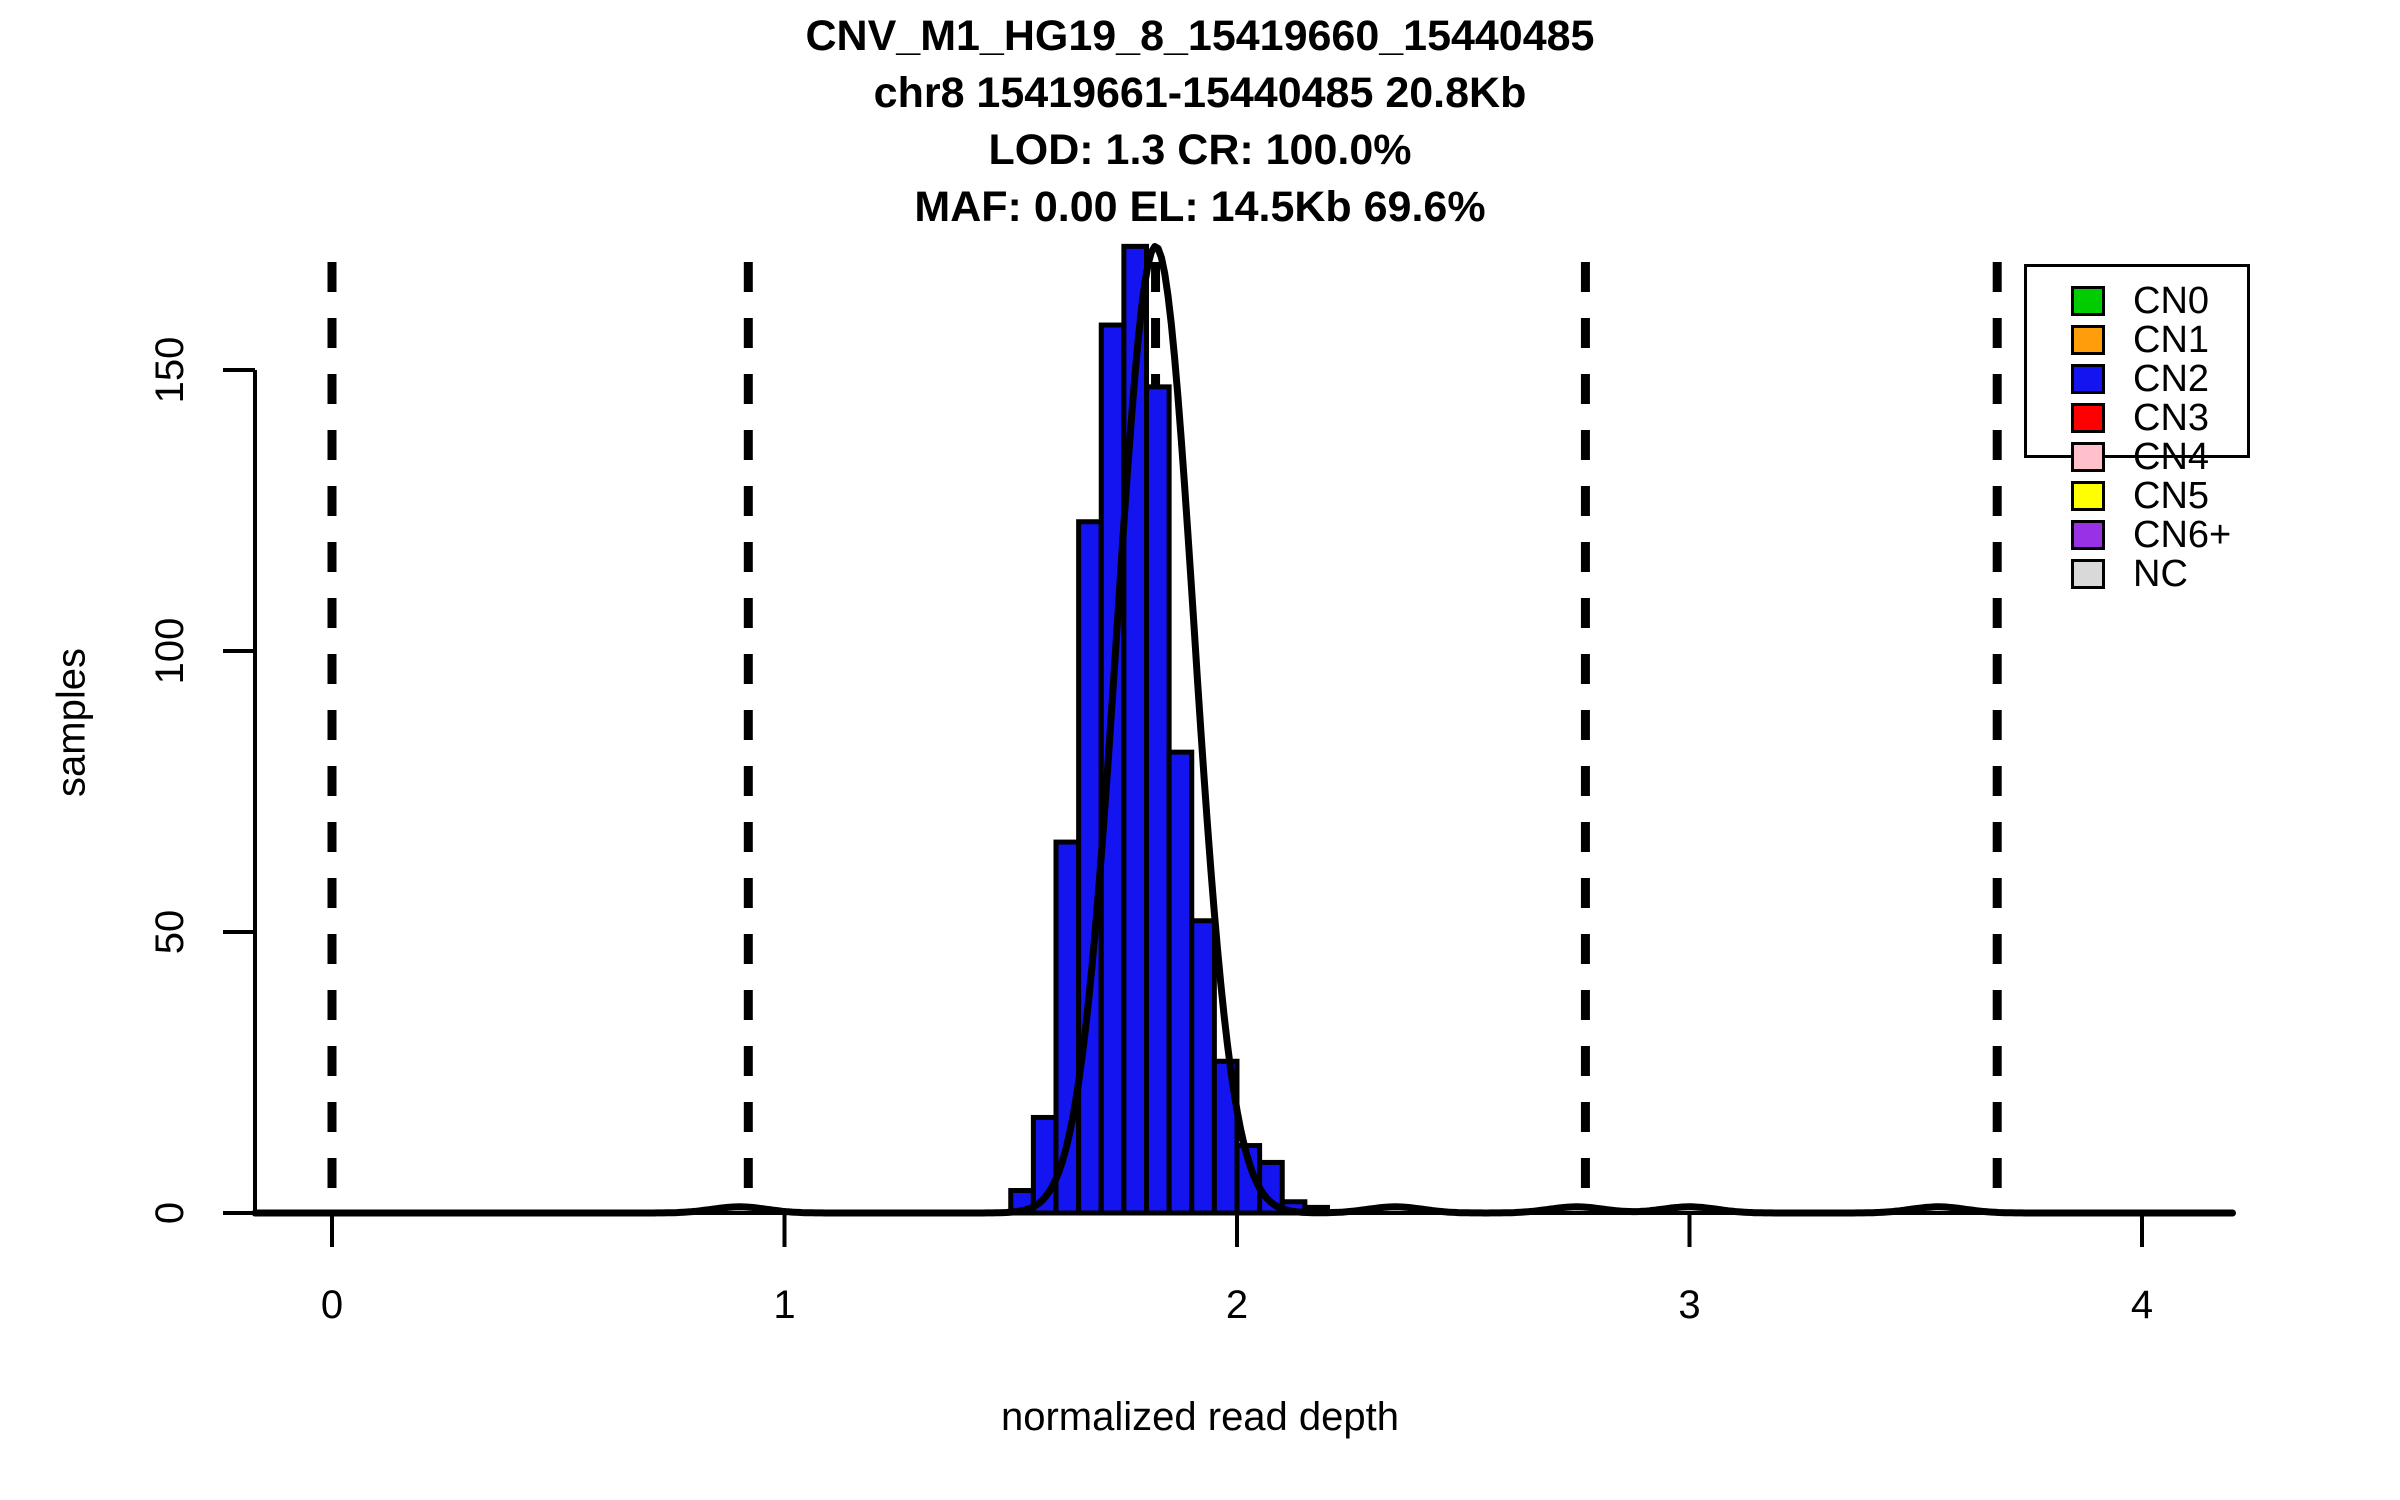 The height and width of the screenshot is (1500, 2400). I want to click on y-tick-label: 150, so click(170, 370).